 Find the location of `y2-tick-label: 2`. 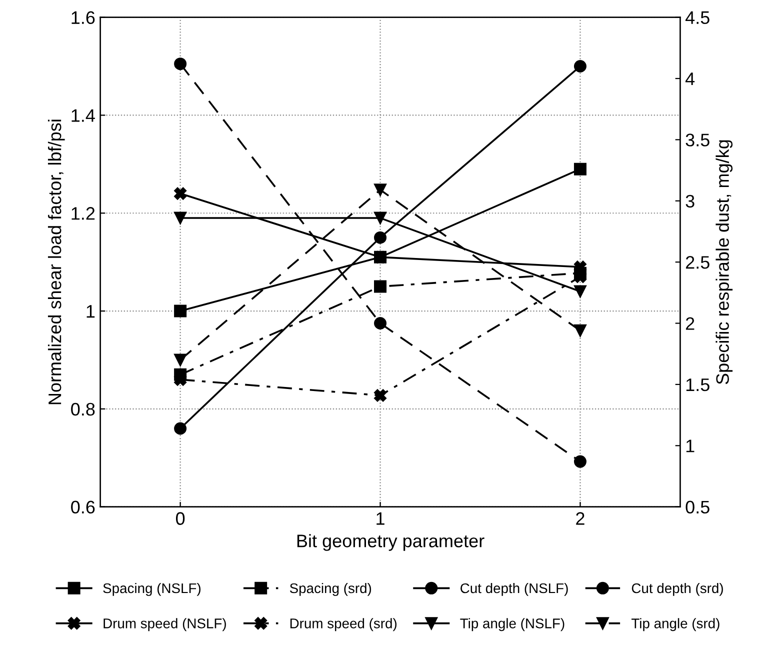

y2-tick-label: 2 is located at coordinates (690, 323).